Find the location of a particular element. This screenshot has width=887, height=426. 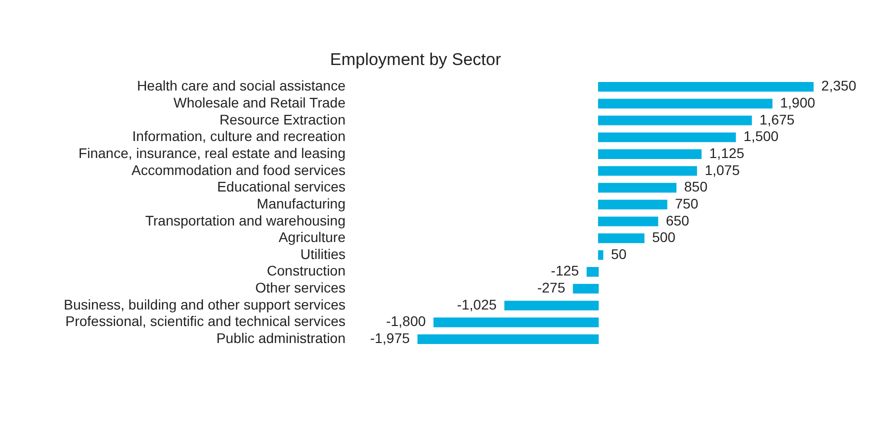

data-label: 1,125 is located at coordinates (727, 152).